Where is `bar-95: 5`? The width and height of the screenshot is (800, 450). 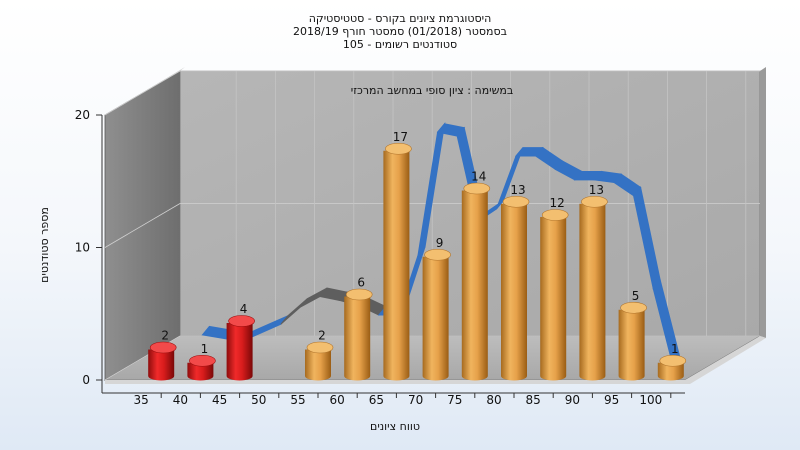
bar-95: 5 is located at coordinates (632, 335).